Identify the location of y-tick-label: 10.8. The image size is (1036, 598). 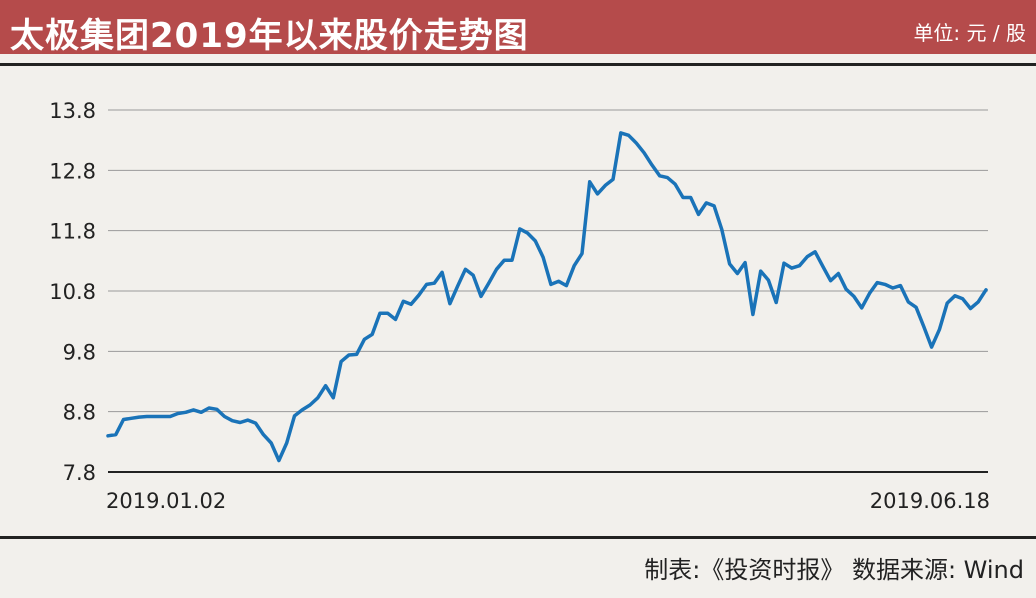
(72, 292).